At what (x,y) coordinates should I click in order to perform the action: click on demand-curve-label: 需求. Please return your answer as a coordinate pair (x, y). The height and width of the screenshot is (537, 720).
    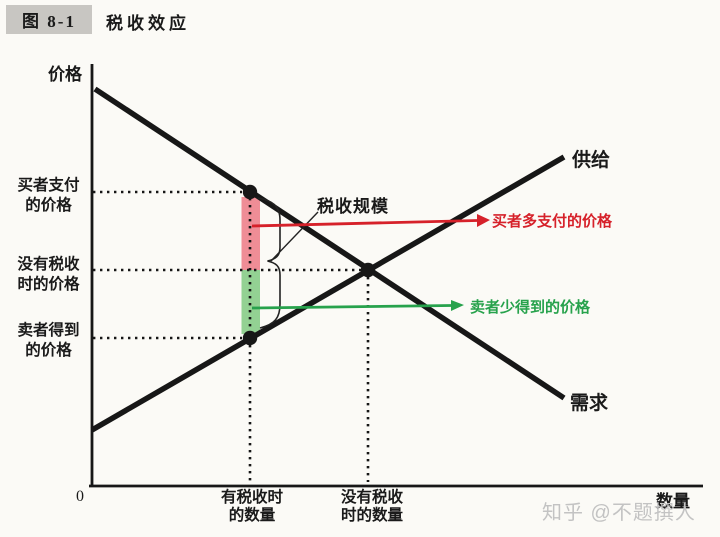
    Looking at the image, I should click on (589, 403).